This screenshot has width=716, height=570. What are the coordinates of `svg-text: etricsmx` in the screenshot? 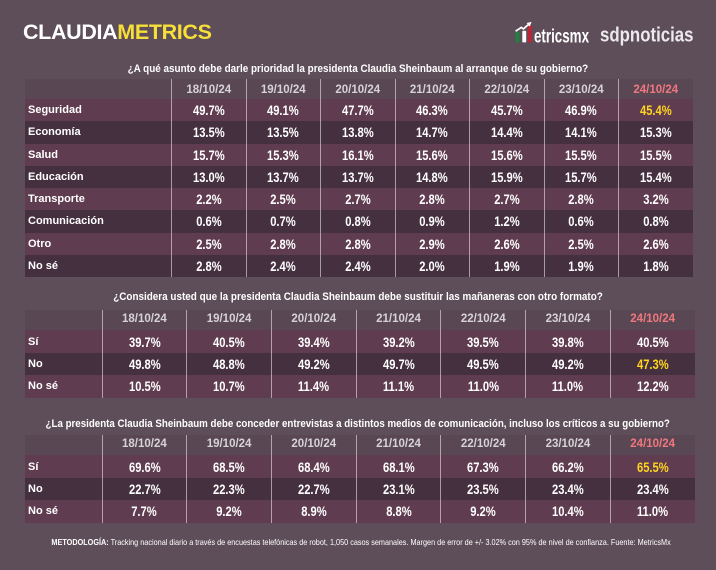 It's located at (561, 36).